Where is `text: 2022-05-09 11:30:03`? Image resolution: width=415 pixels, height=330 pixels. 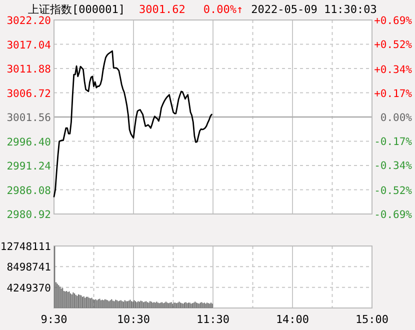 text: 2022-05-09 11:30:03 is located at coordinates (314, 9).